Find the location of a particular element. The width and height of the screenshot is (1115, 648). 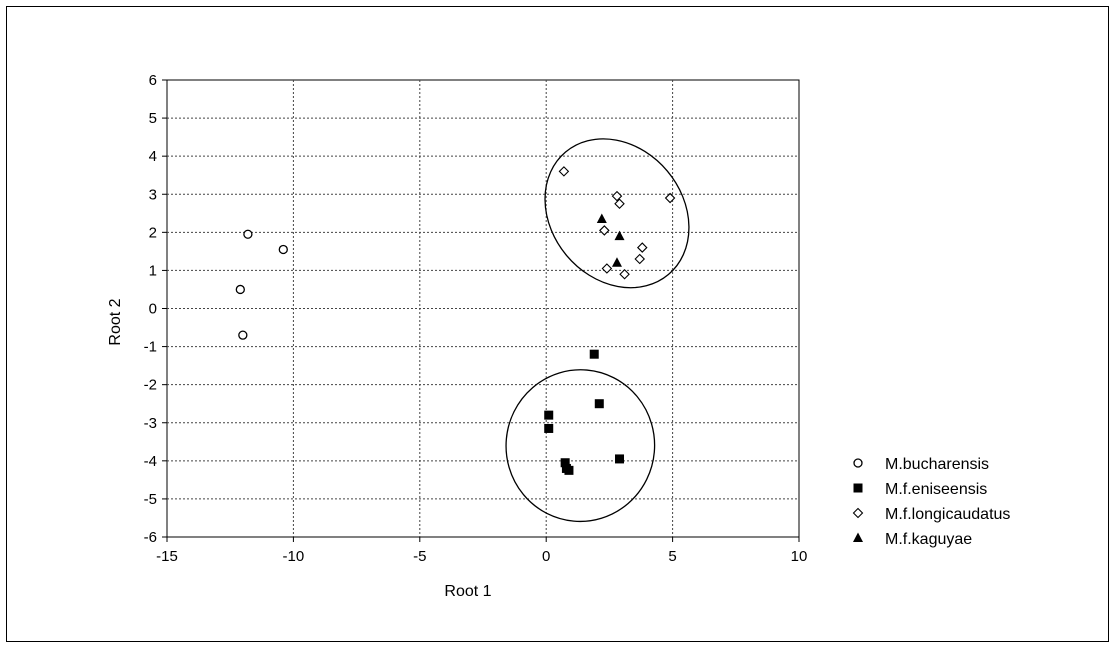

x-axis-label: Root 1 is located at coordinates (467, 591).